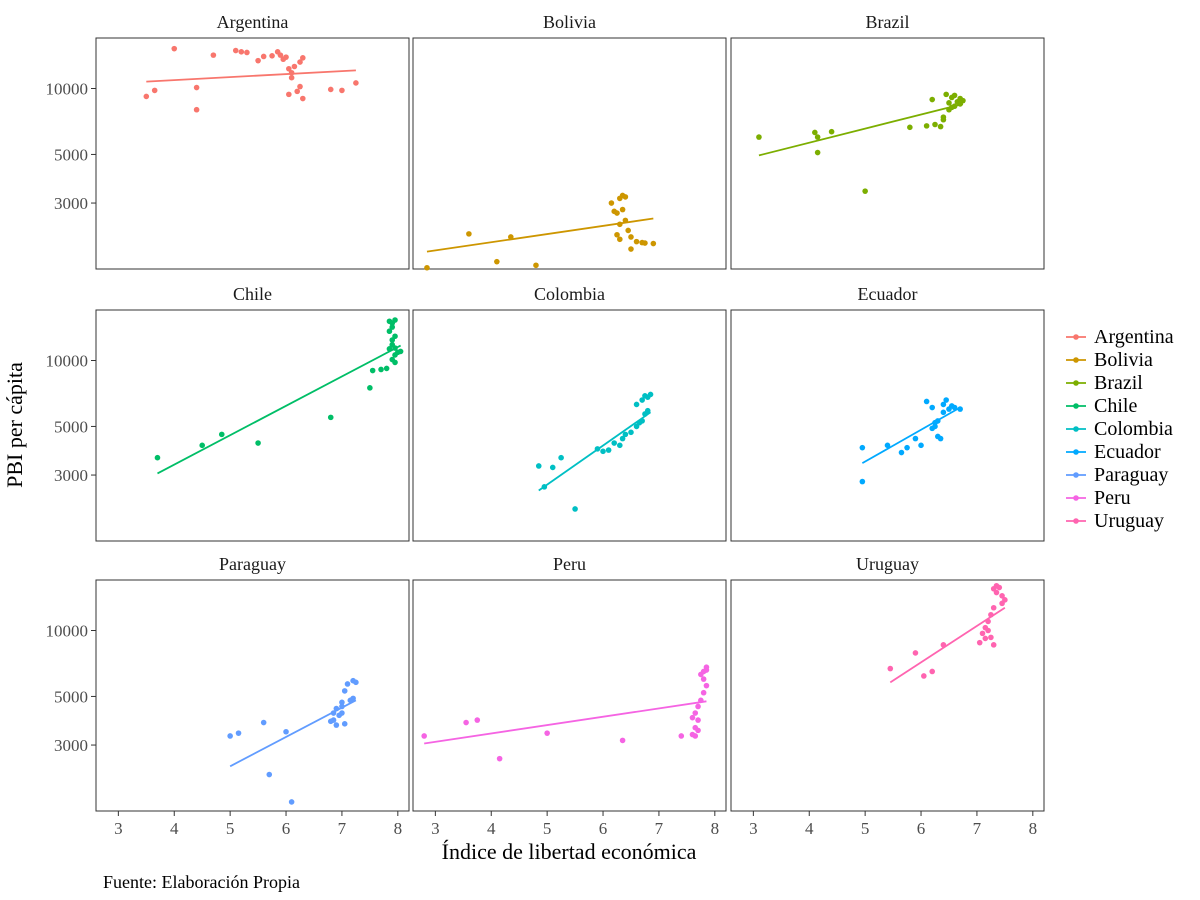 The image size is (1200, 900). I want to click on y-tick-label: 10000, so click(67, 88).